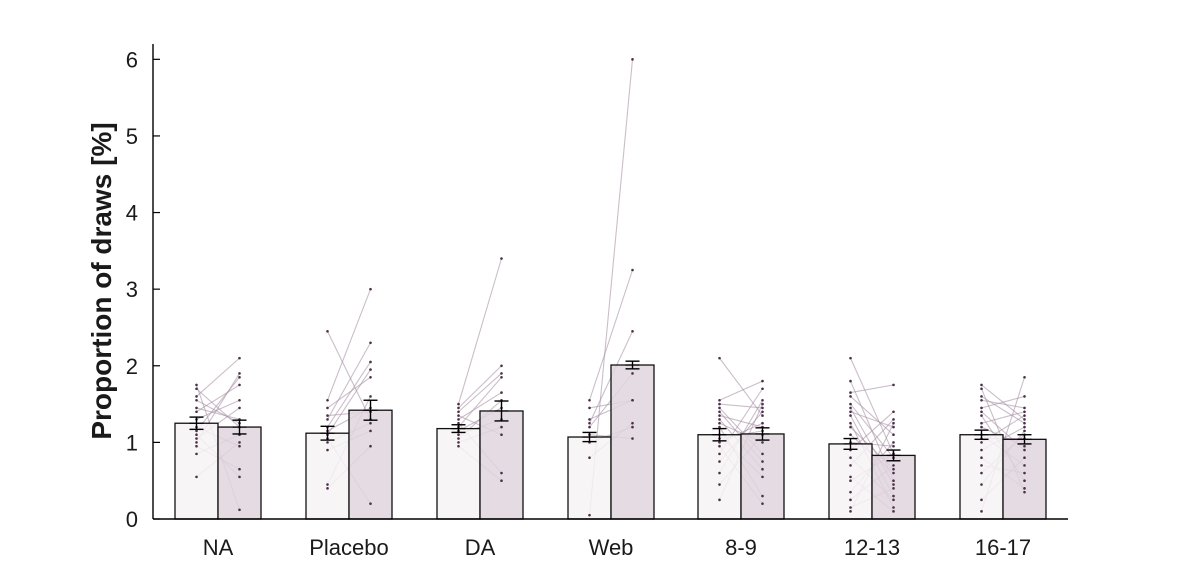 The image size is (1181, 584). Describe the element at coordinates (349, 547) in the screenshot. I see `x-tick-label-placebo: Placebo` at that location.